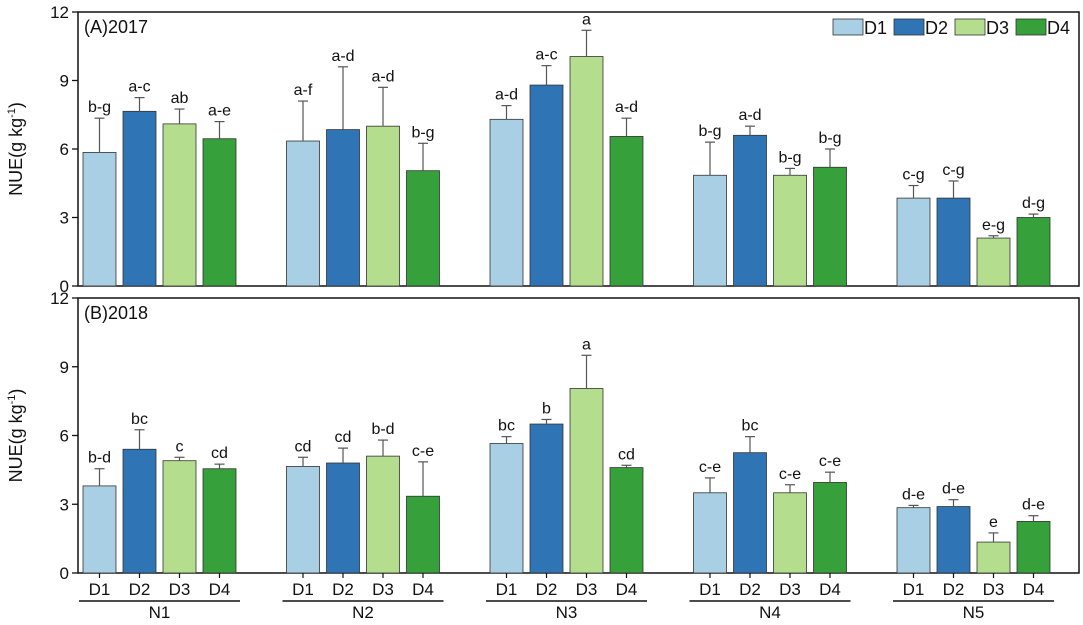  I want to click on significance-letter: e-g, so click(993, 225).